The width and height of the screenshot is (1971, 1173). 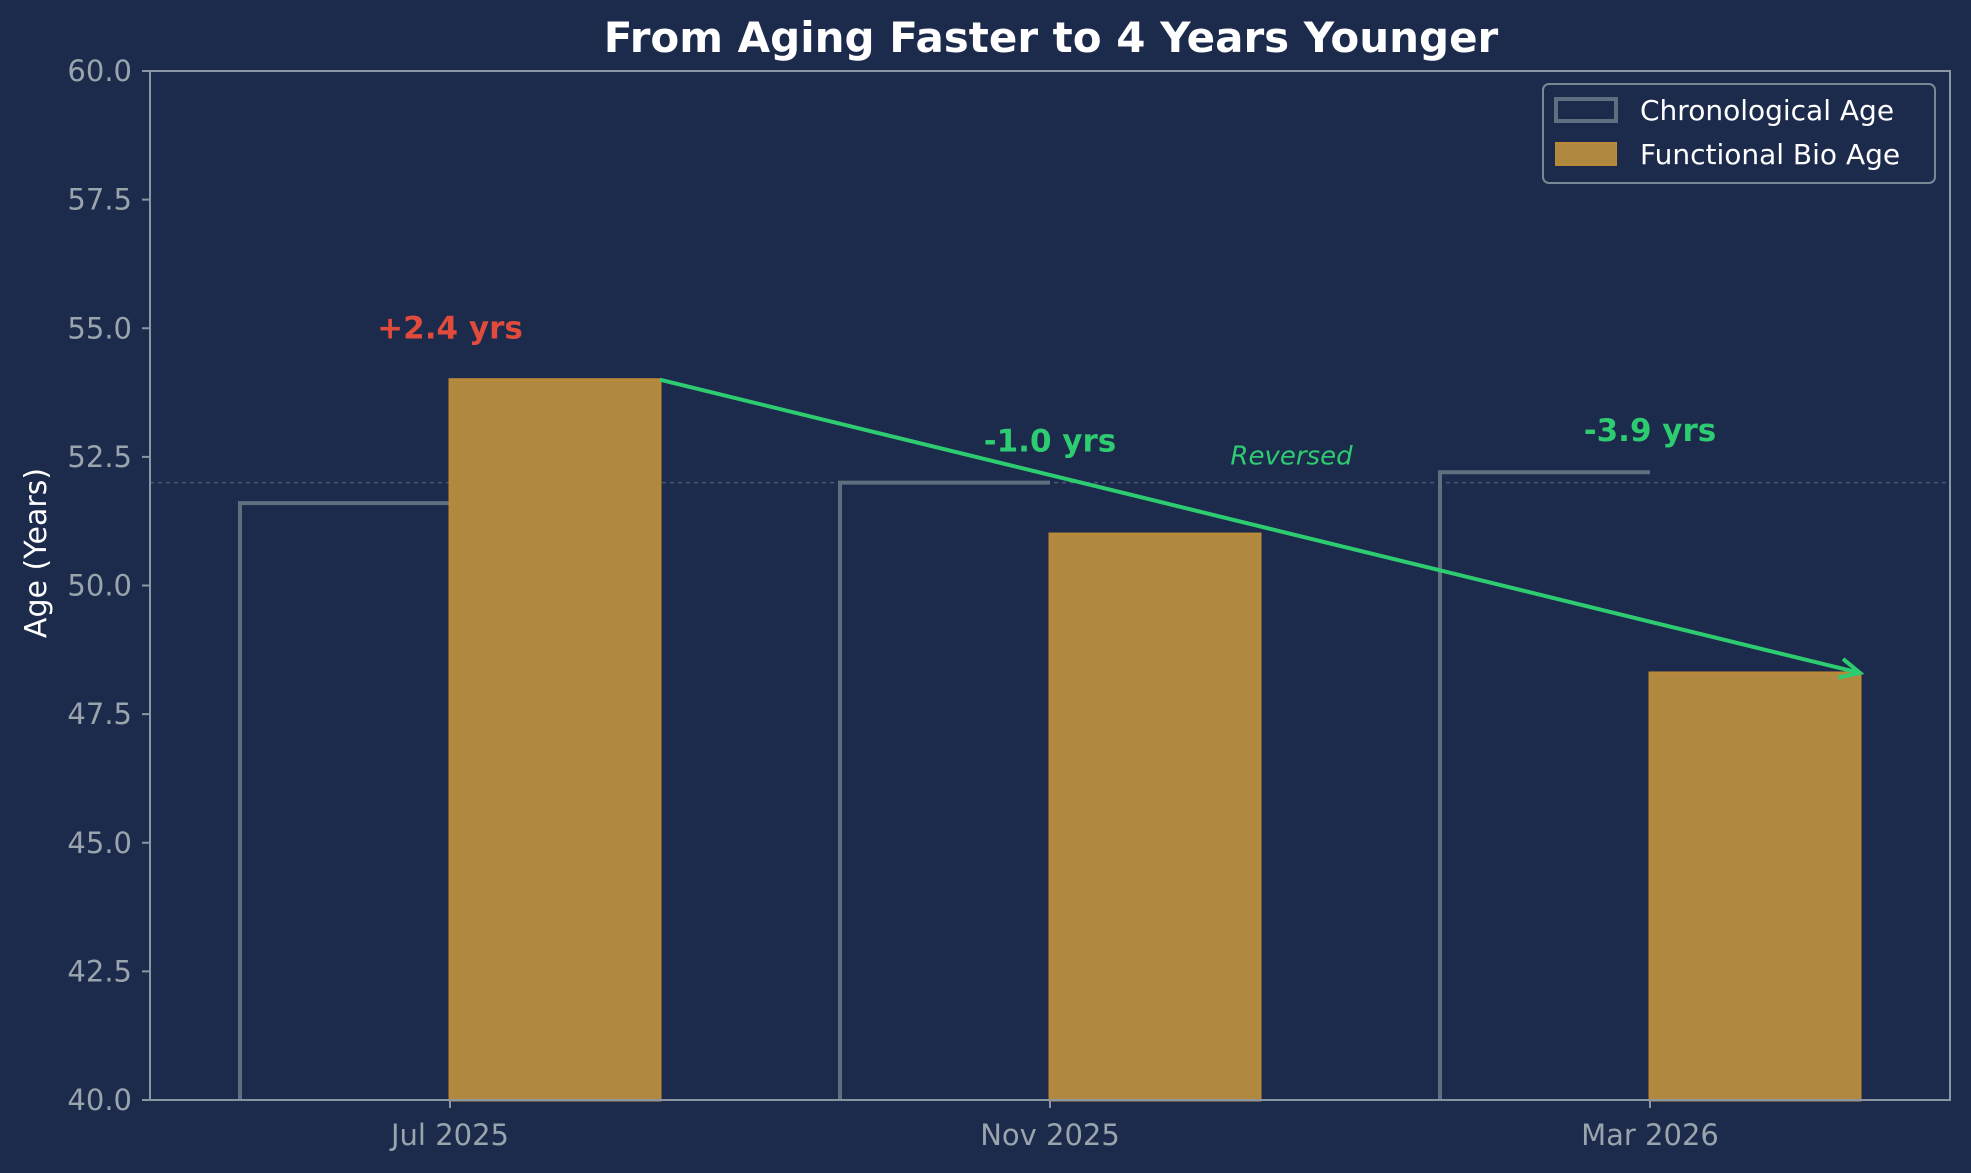 What do you see at coordinates (36, 553) in the screenshot?
I see `y-axis-label: Age (Years)` at bounding box center [36, 553].